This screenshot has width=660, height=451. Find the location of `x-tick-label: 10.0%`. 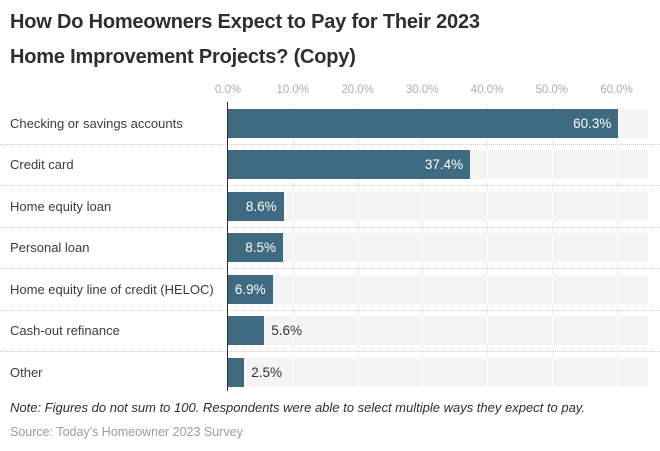

x-tick-label: 10.0% is located at coordinates (293, 90).